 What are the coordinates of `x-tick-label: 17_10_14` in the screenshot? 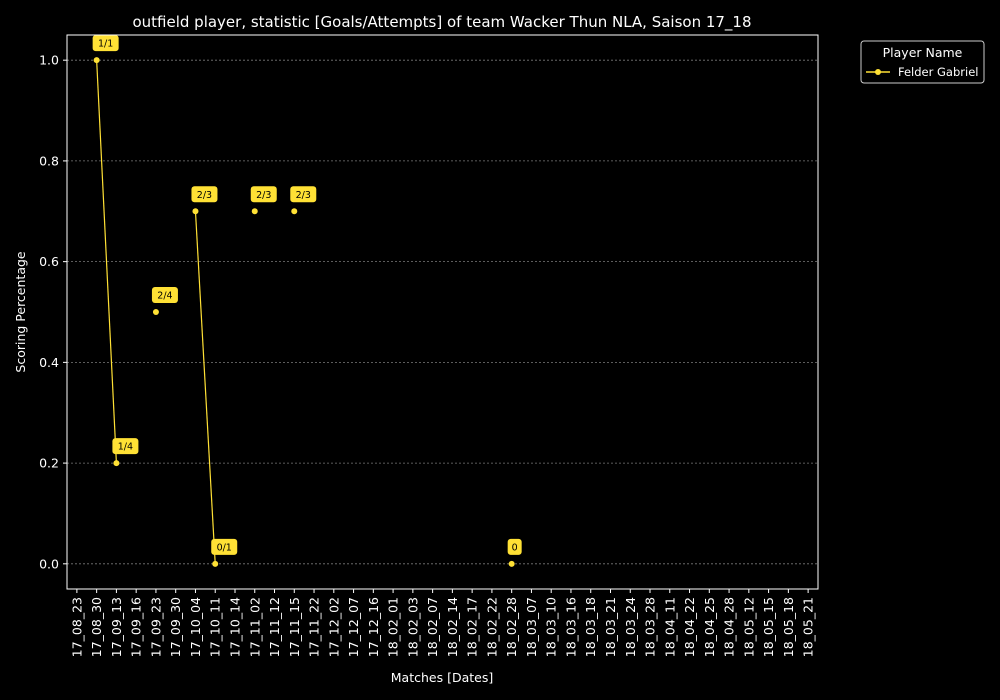 It's located at (234, 627).